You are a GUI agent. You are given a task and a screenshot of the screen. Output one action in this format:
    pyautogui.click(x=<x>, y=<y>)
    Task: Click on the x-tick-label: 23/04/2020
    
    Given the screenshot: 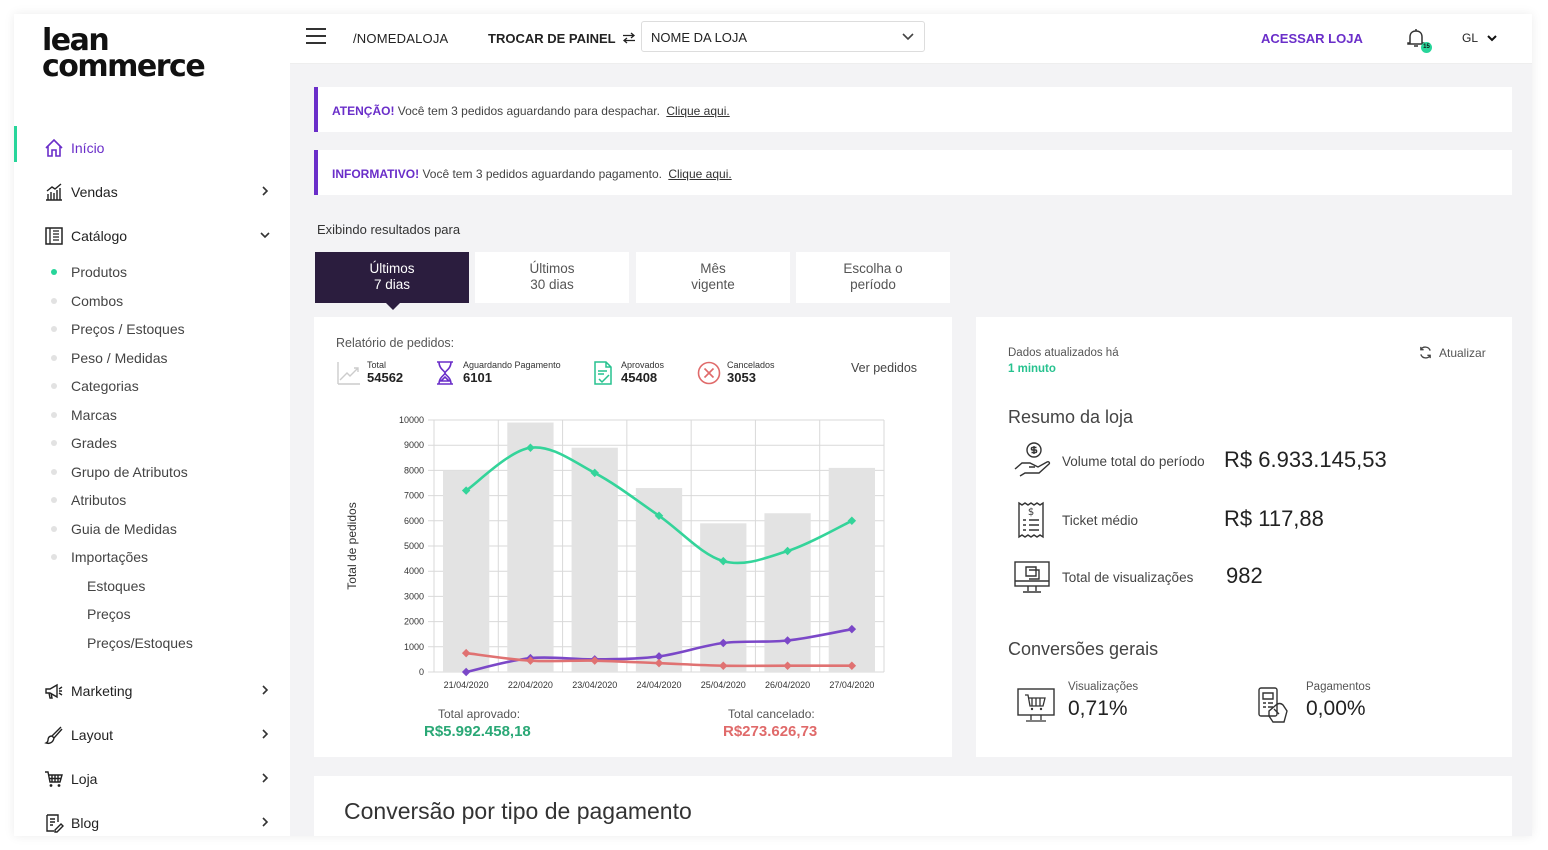 What is the action you would take?
    pyautogui.click(x=594, y=685)
    